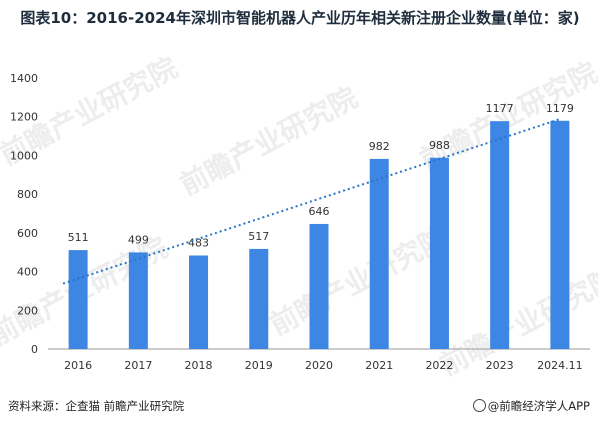 The height and width of the screenshot is (426, 598). What do you see at coordinates (479, 405) in the screenshot?
I see `brand-logo-icon` at bounding box center [479, 405].